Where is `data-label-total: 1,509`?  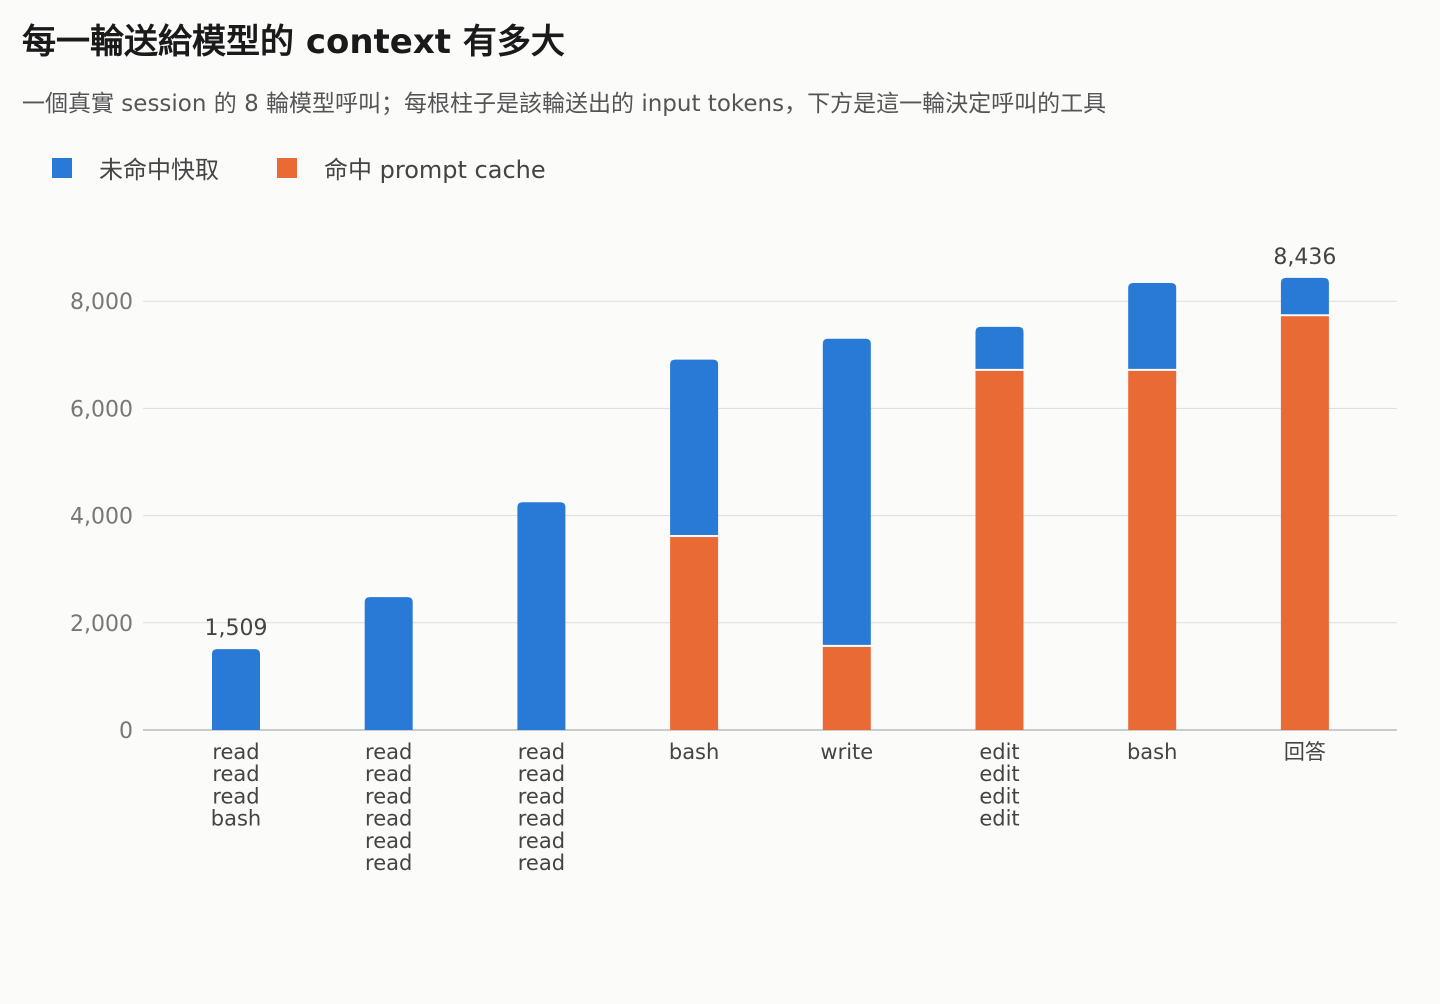
data-label-total: 1,509 is located at coordinates (236, 628).